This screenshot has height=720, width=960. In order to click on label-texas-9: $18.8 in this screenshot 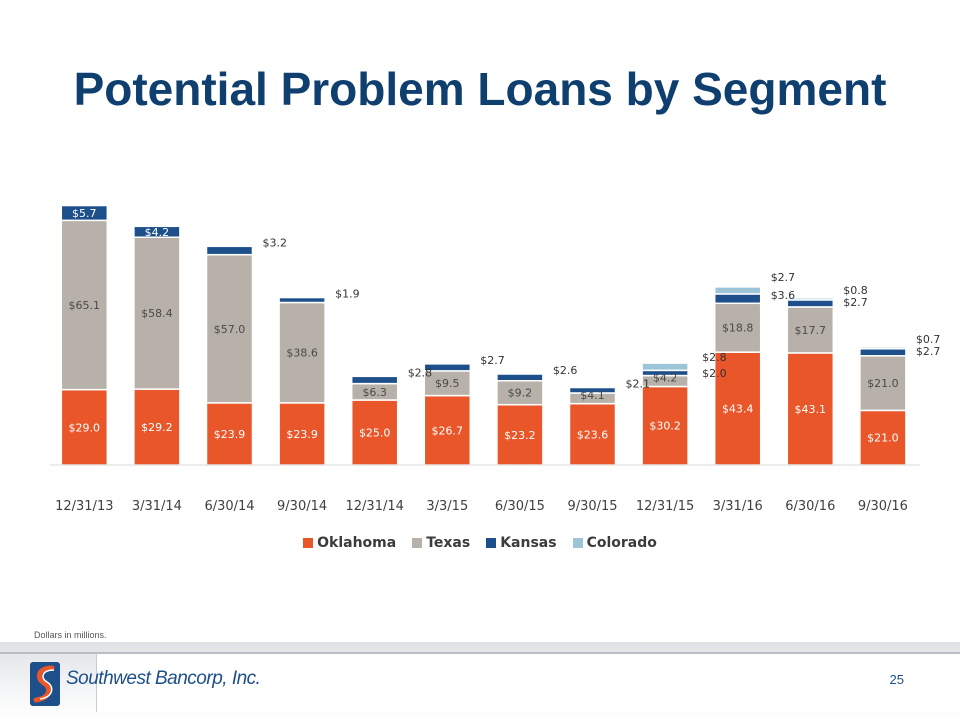, I will do `click(738, 328)`.